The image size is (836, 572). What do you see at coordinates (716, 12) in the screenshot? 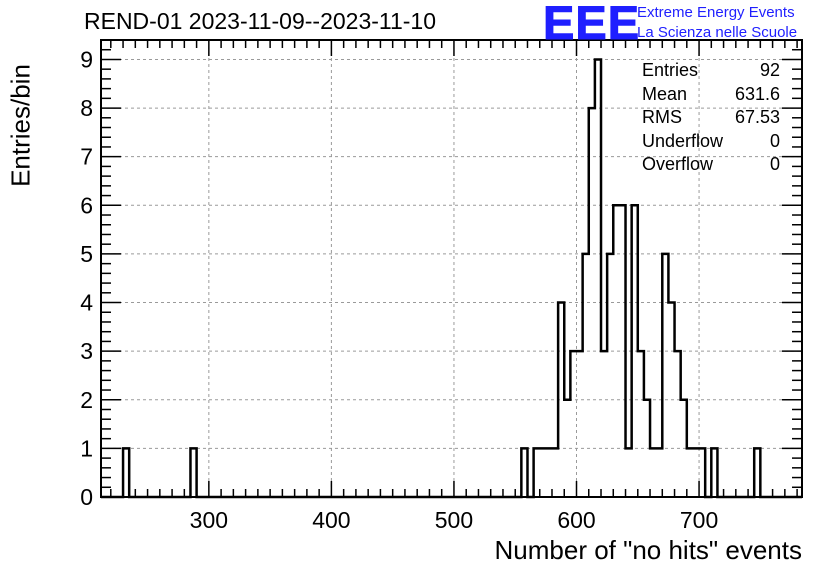
I see `logo-line-1: Extreme Energy Events` at bounding box center [716, 12].